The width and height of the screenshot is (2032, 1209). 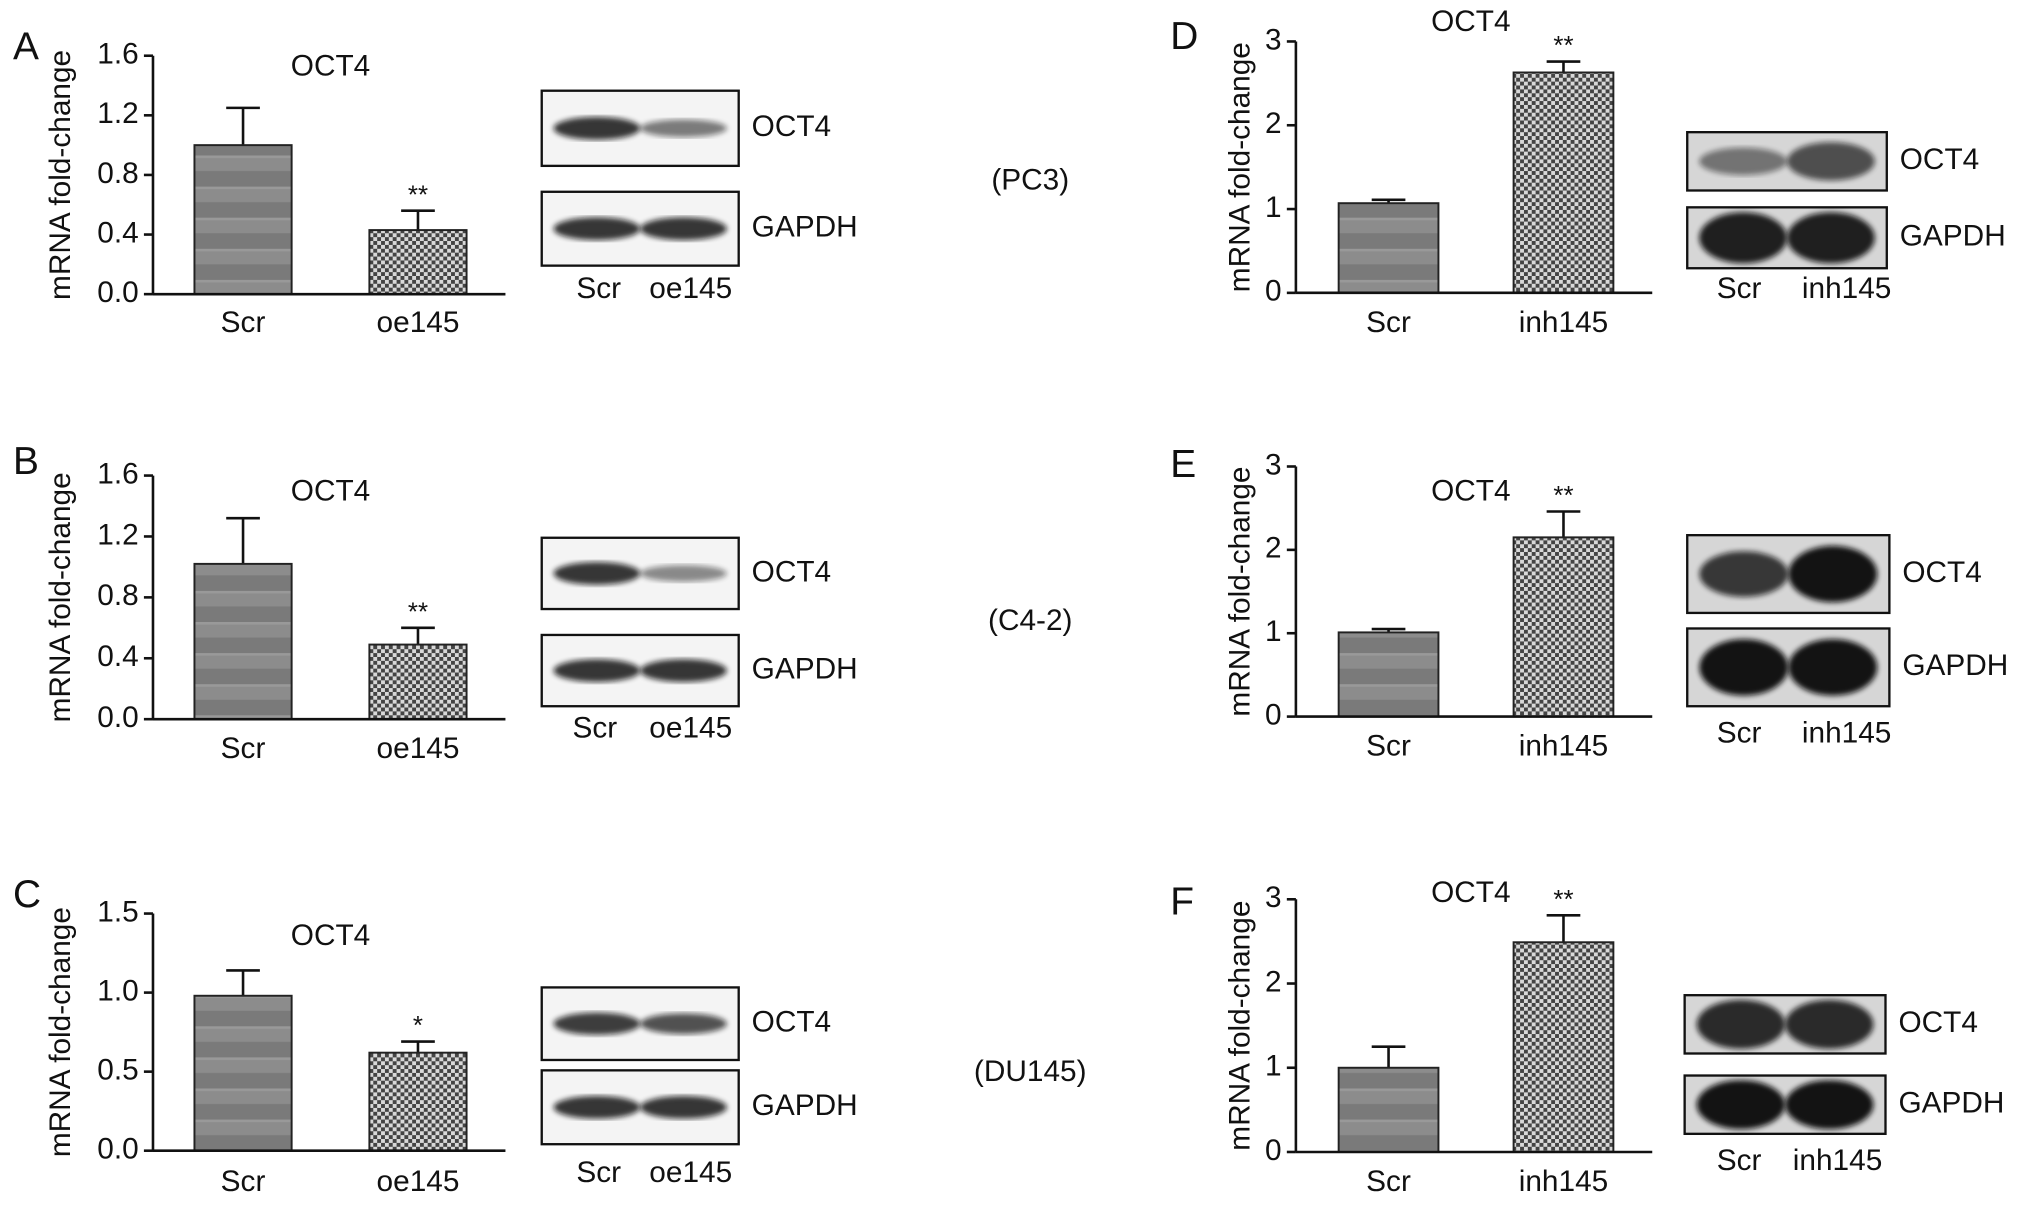 What do you see at coordinates (418, 1026) in the screenshot?
I see `significance-label: *` at bounding box center [418, 1026].